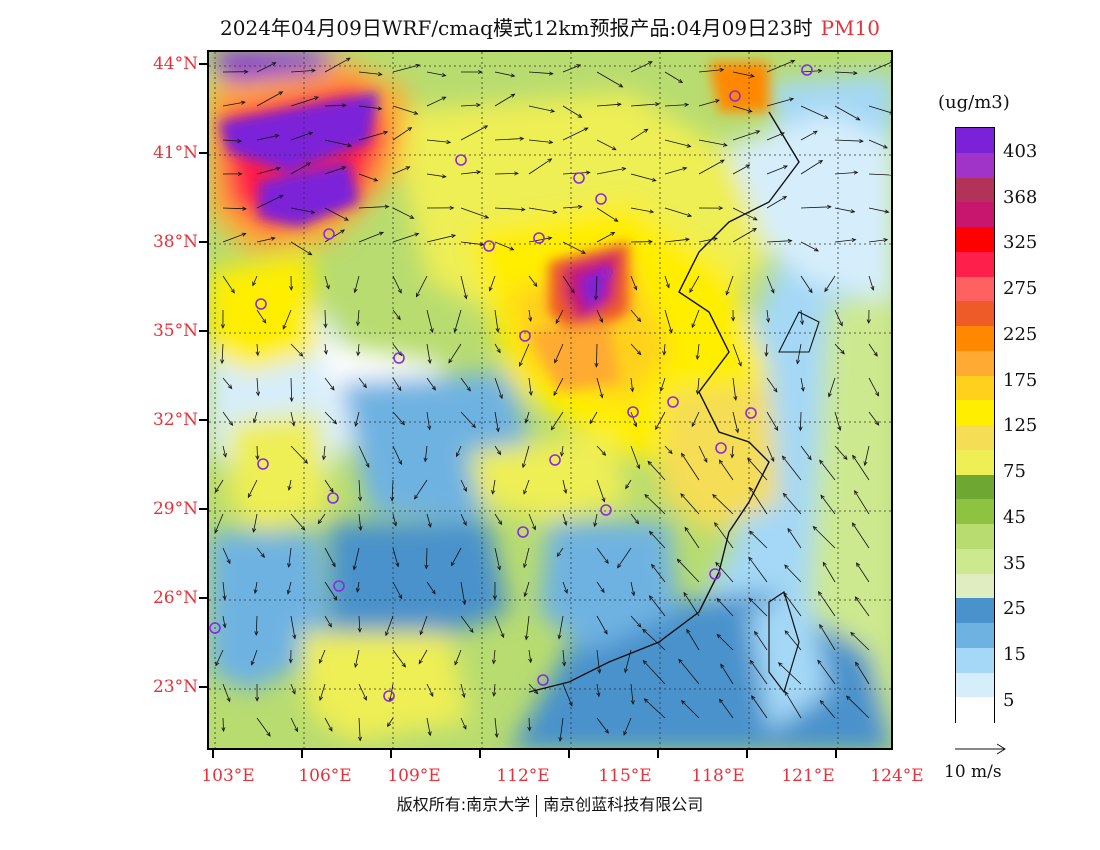 This screenshot has height=850, width=1100. Describe the element at coordinates (1020, 151) in the screenshot. I see `legend-label: 403` at that location.